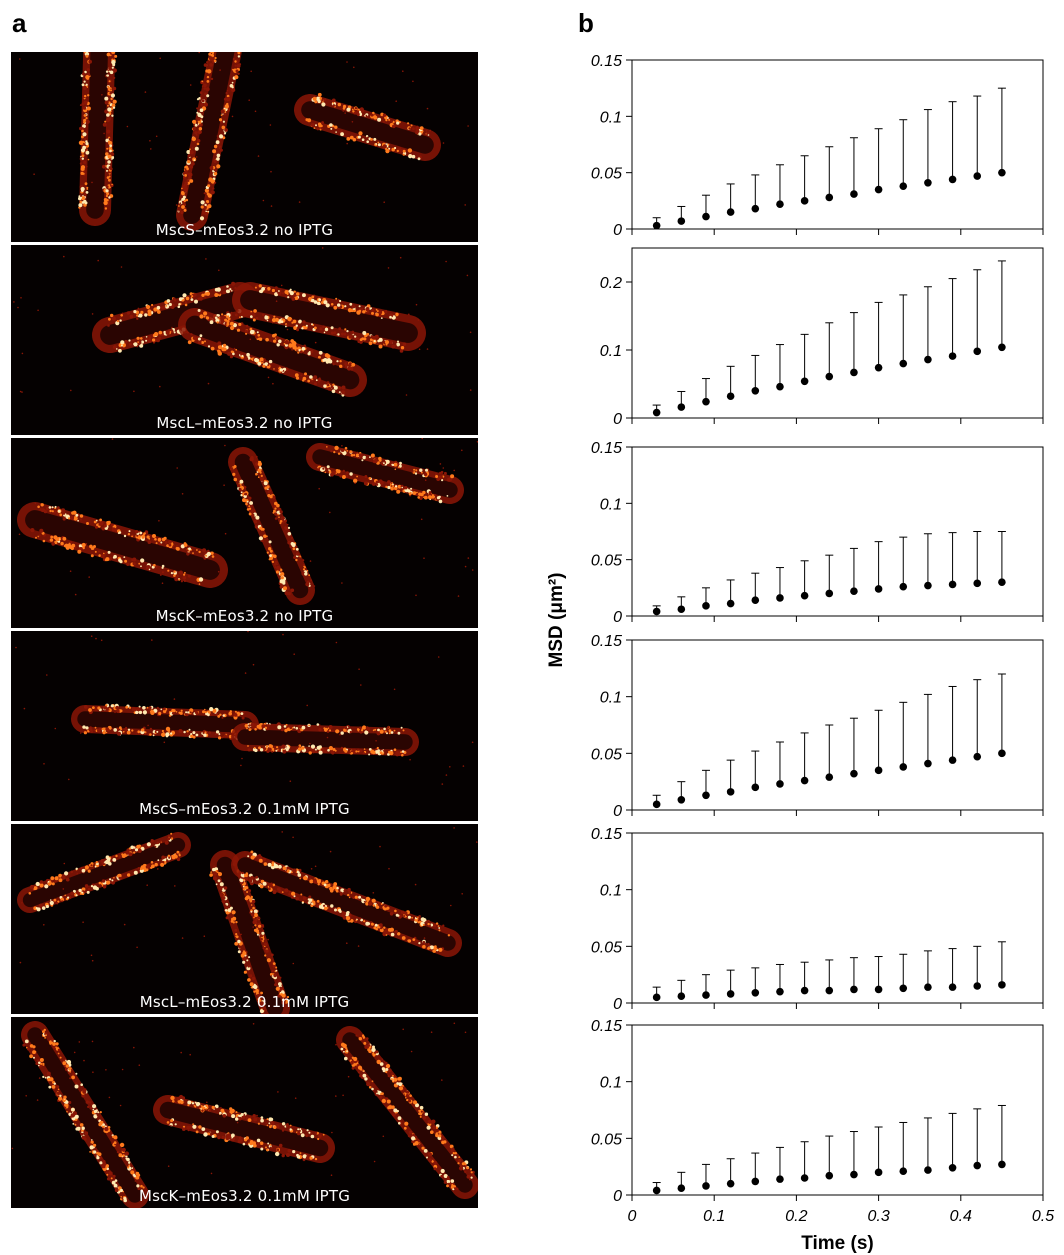 Image resolution: width=1064 pixels, height=1255 pixels. What do you see at coordinates (606, 1139) in the screenshot?
I see `y-tick-label: 0.05` at bounding box center [606, 1139].